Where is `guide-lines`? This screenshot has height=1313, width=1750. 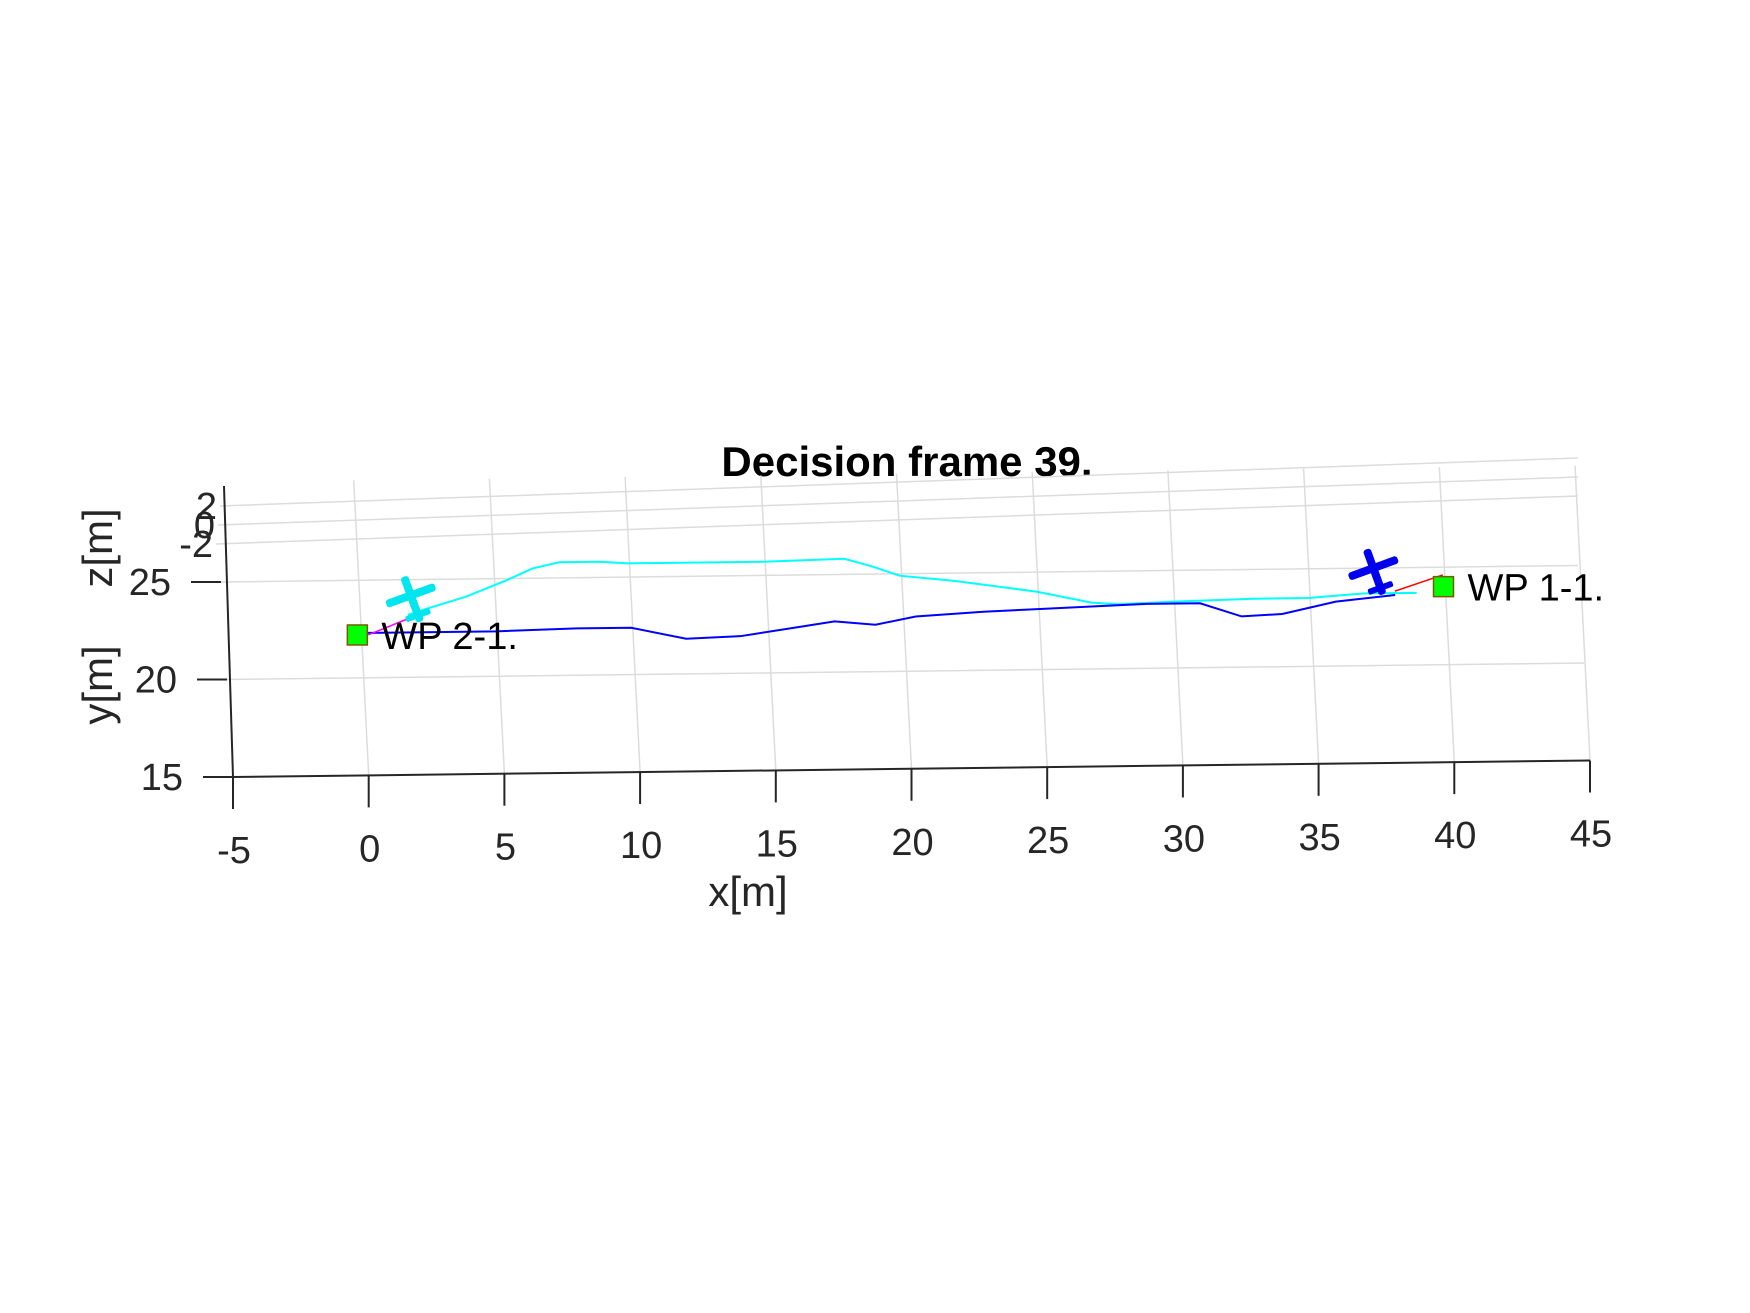 guide-lines is located at coordinates (905, 605).